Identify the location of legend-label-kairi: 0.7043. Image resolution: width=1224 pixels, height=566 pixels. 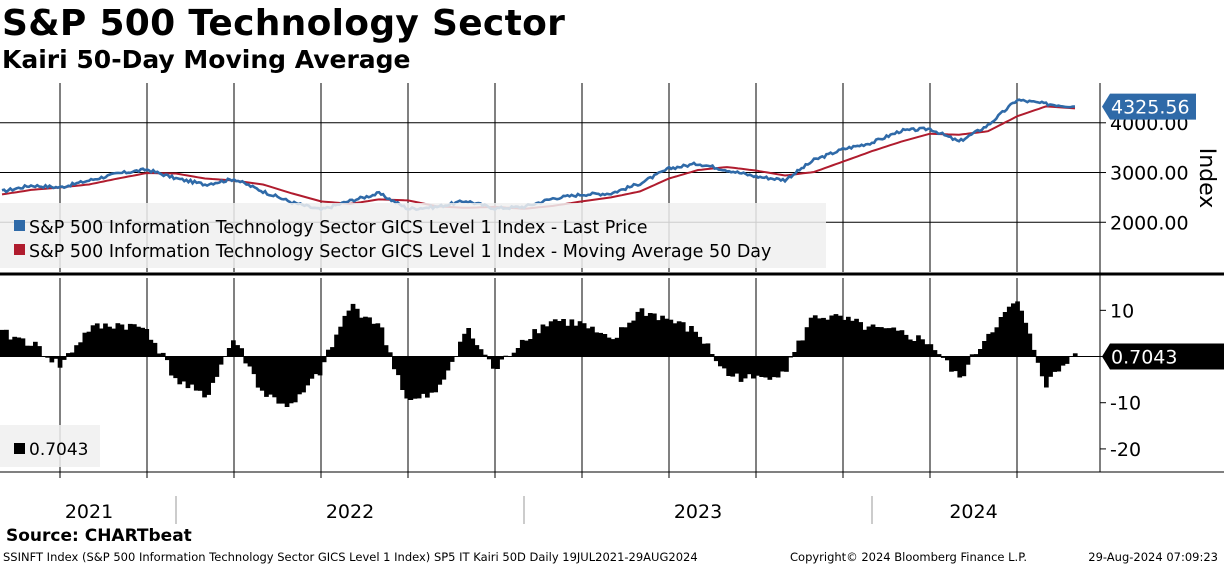
(58, 450).